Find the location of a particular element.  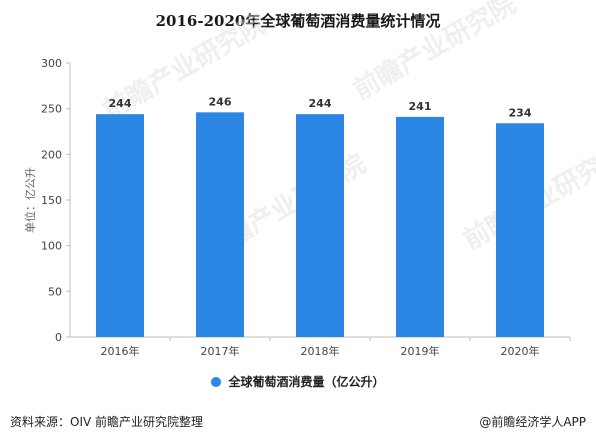

brand-credit: @前瞻经济学人APP is located at coordinates (532, 422).